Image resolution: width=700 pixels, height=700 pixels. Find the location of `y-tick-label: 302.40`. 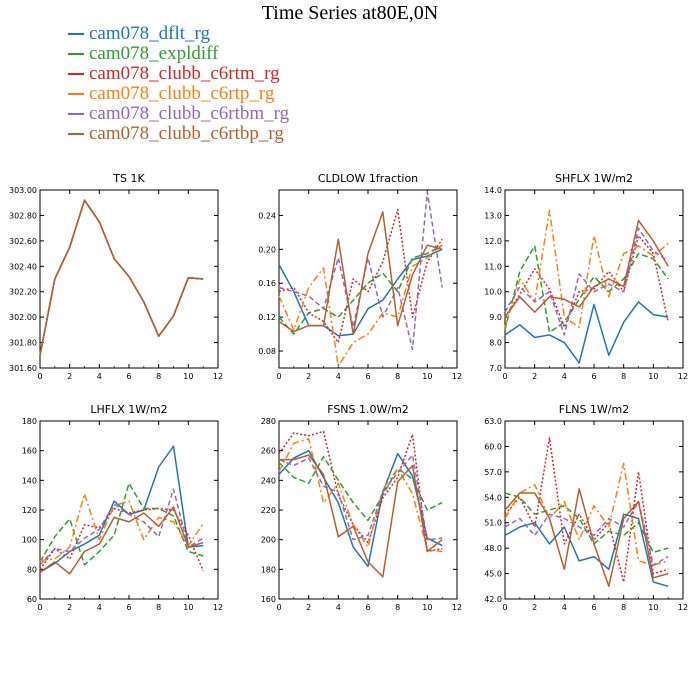

y-tick-label: 302.40 is located at coordinates (23, 266).